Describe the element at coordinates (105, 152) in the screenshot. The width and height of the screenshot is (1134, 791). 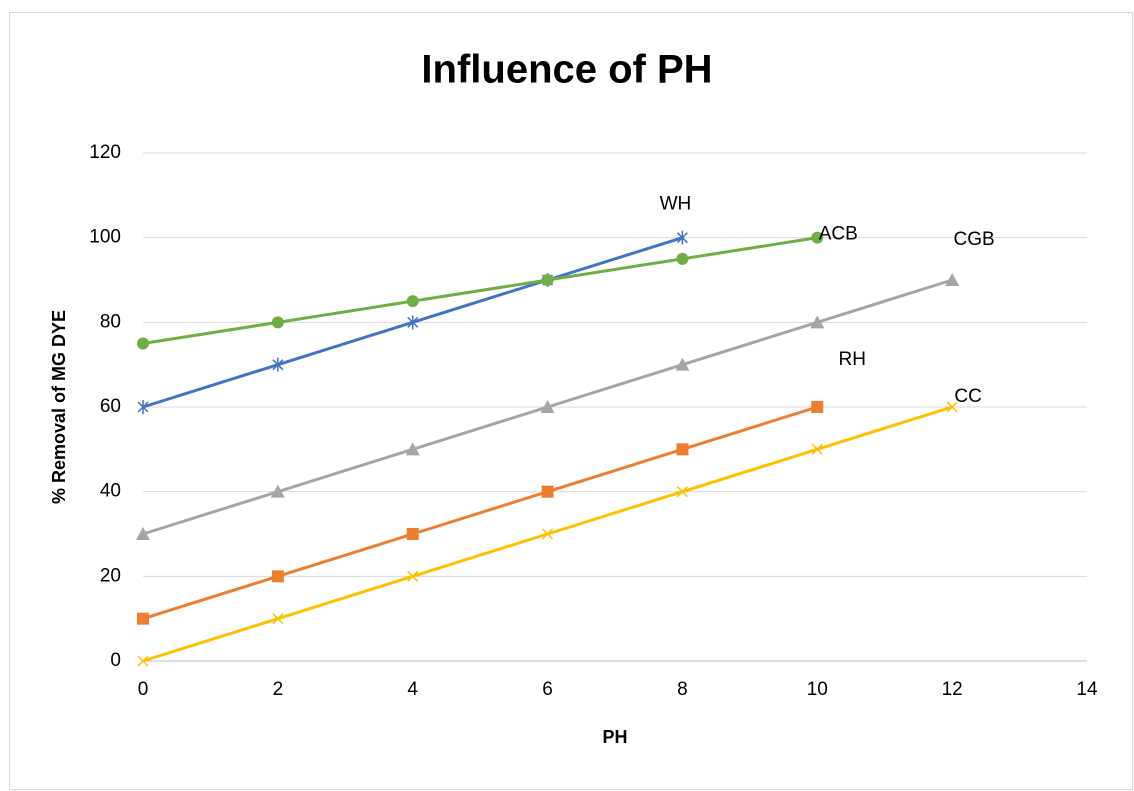
I see `y-tick-label: 120` at that location.